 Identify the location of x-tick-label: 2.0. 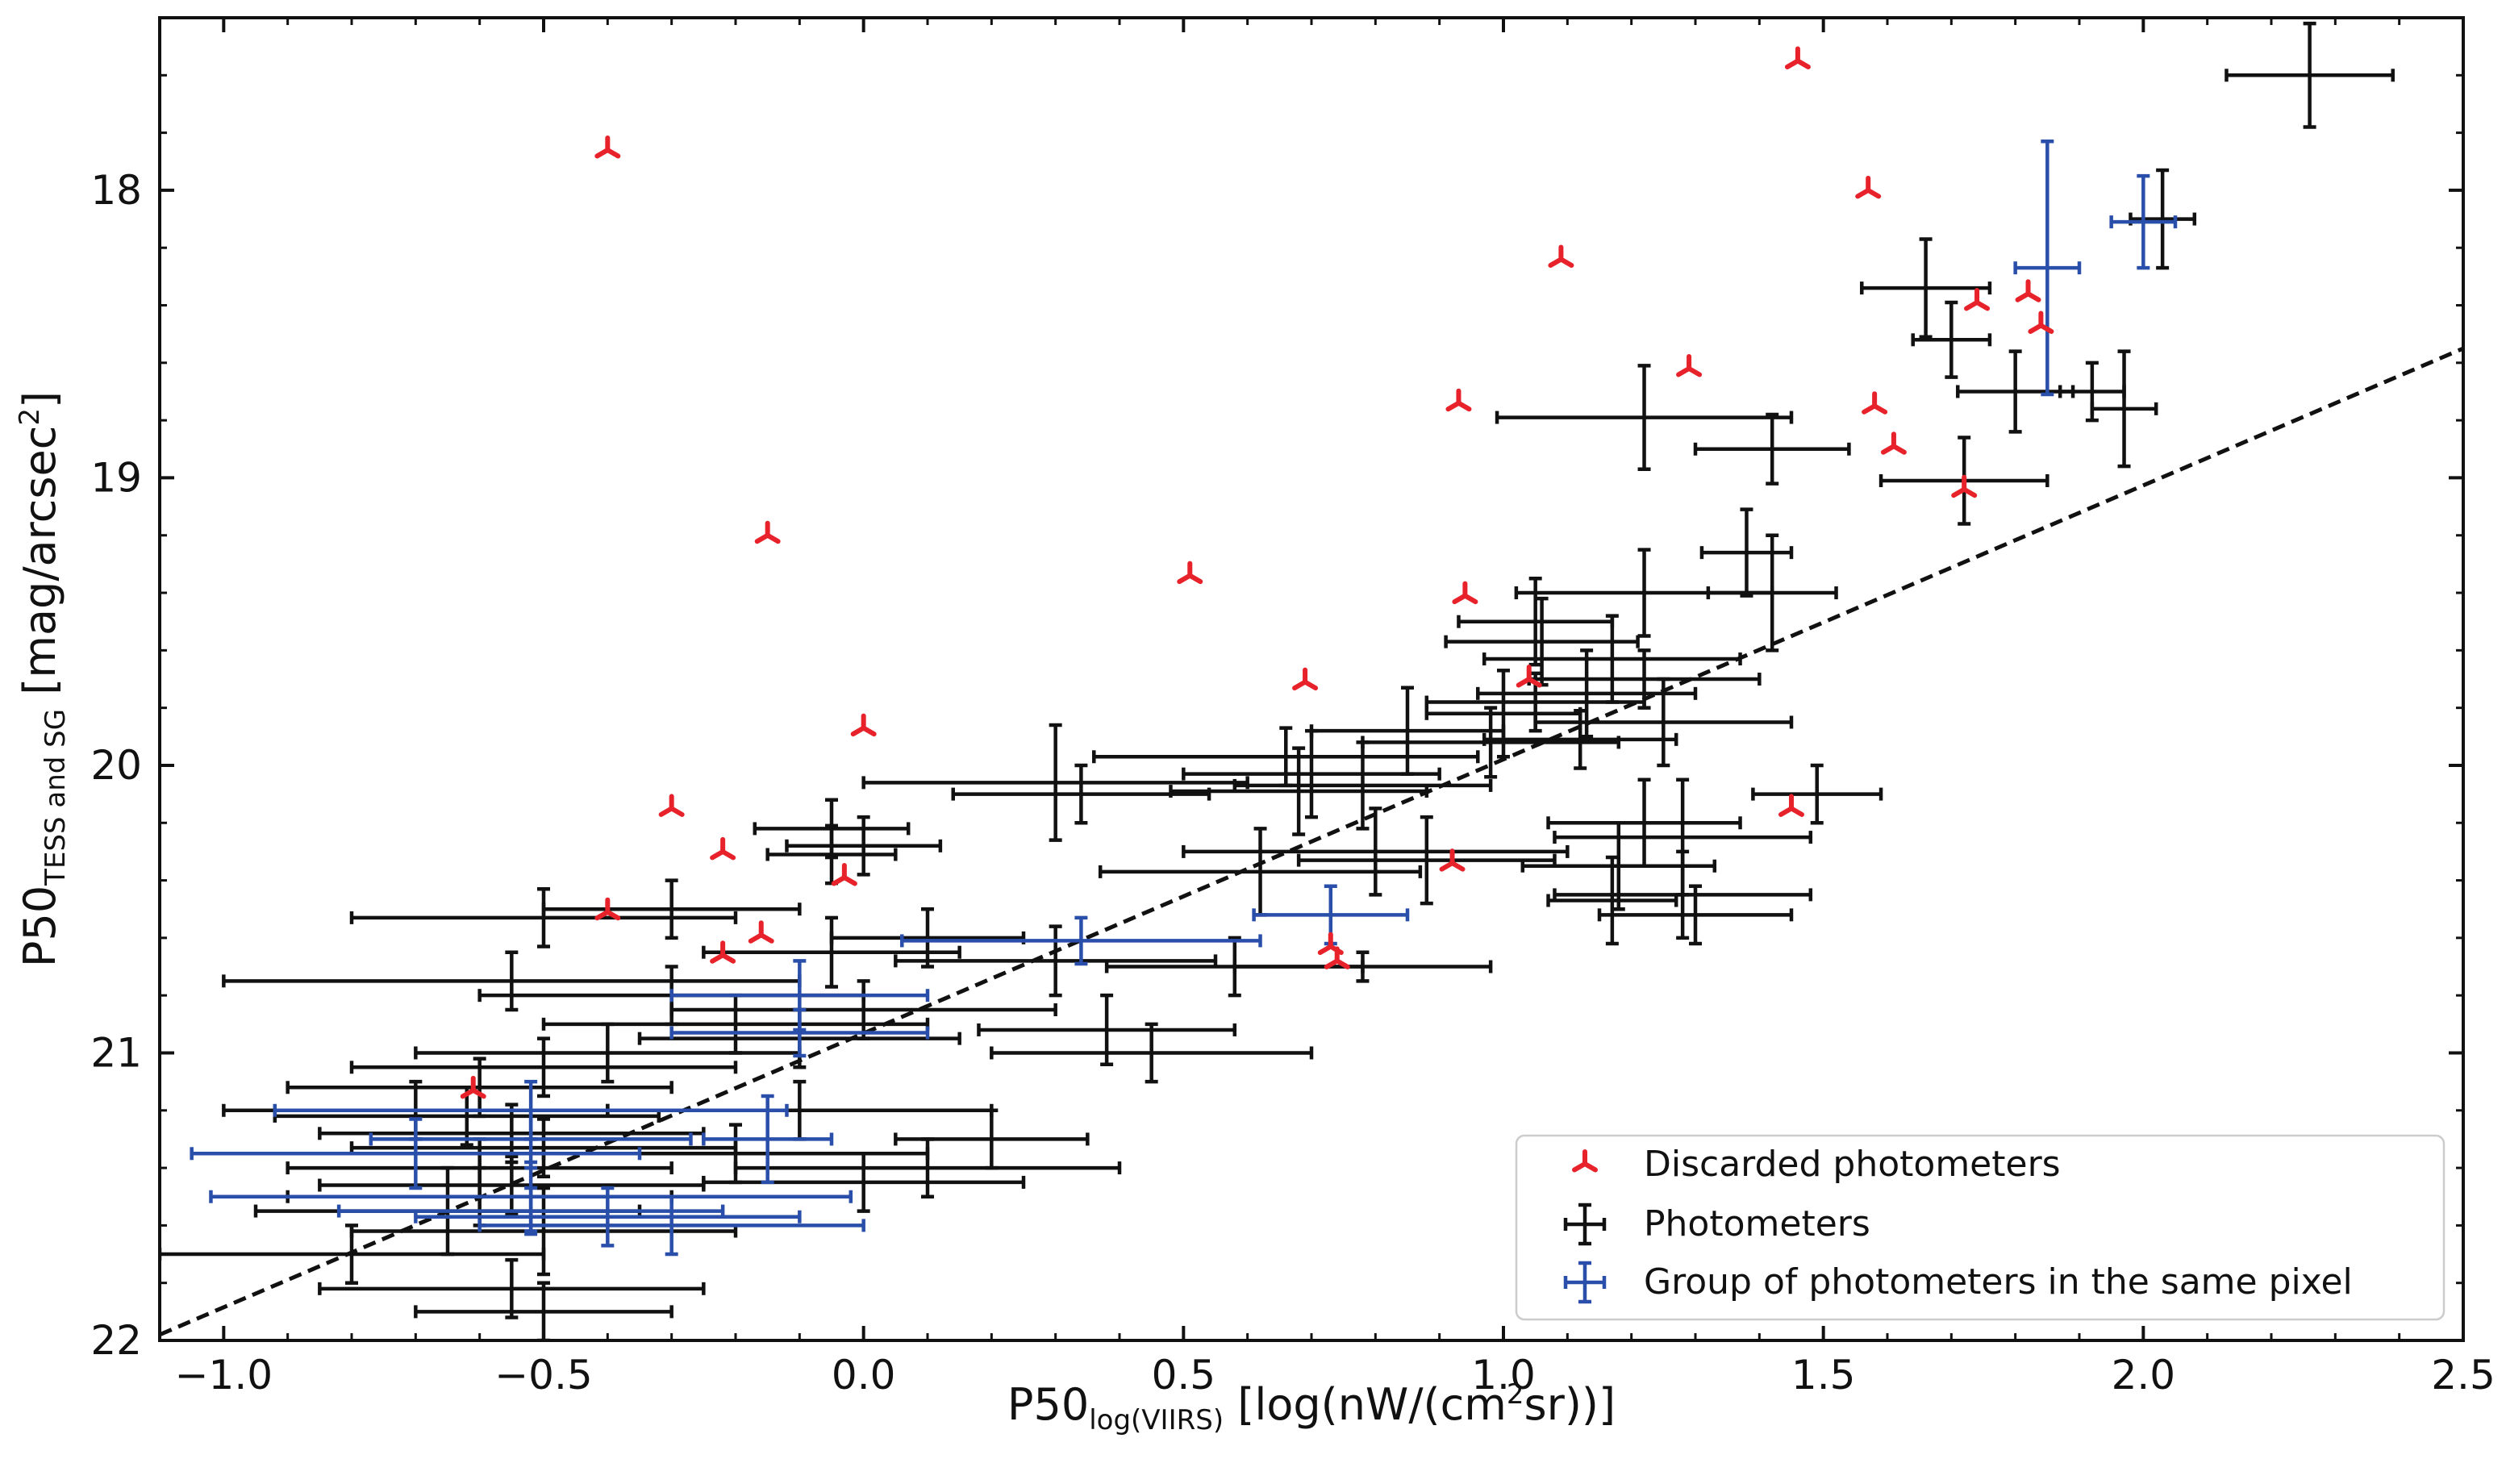
(2144, 1375).